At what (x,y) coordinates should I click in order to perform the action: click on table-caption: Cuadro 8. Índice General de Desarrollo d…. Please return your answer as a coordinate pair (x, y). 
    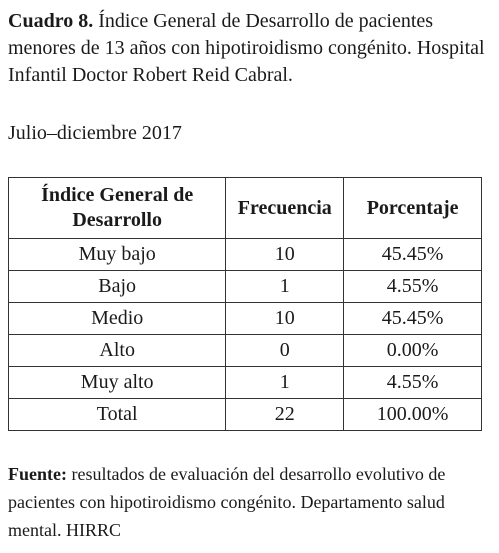
    Looking at the image, I should click on (250, 48).